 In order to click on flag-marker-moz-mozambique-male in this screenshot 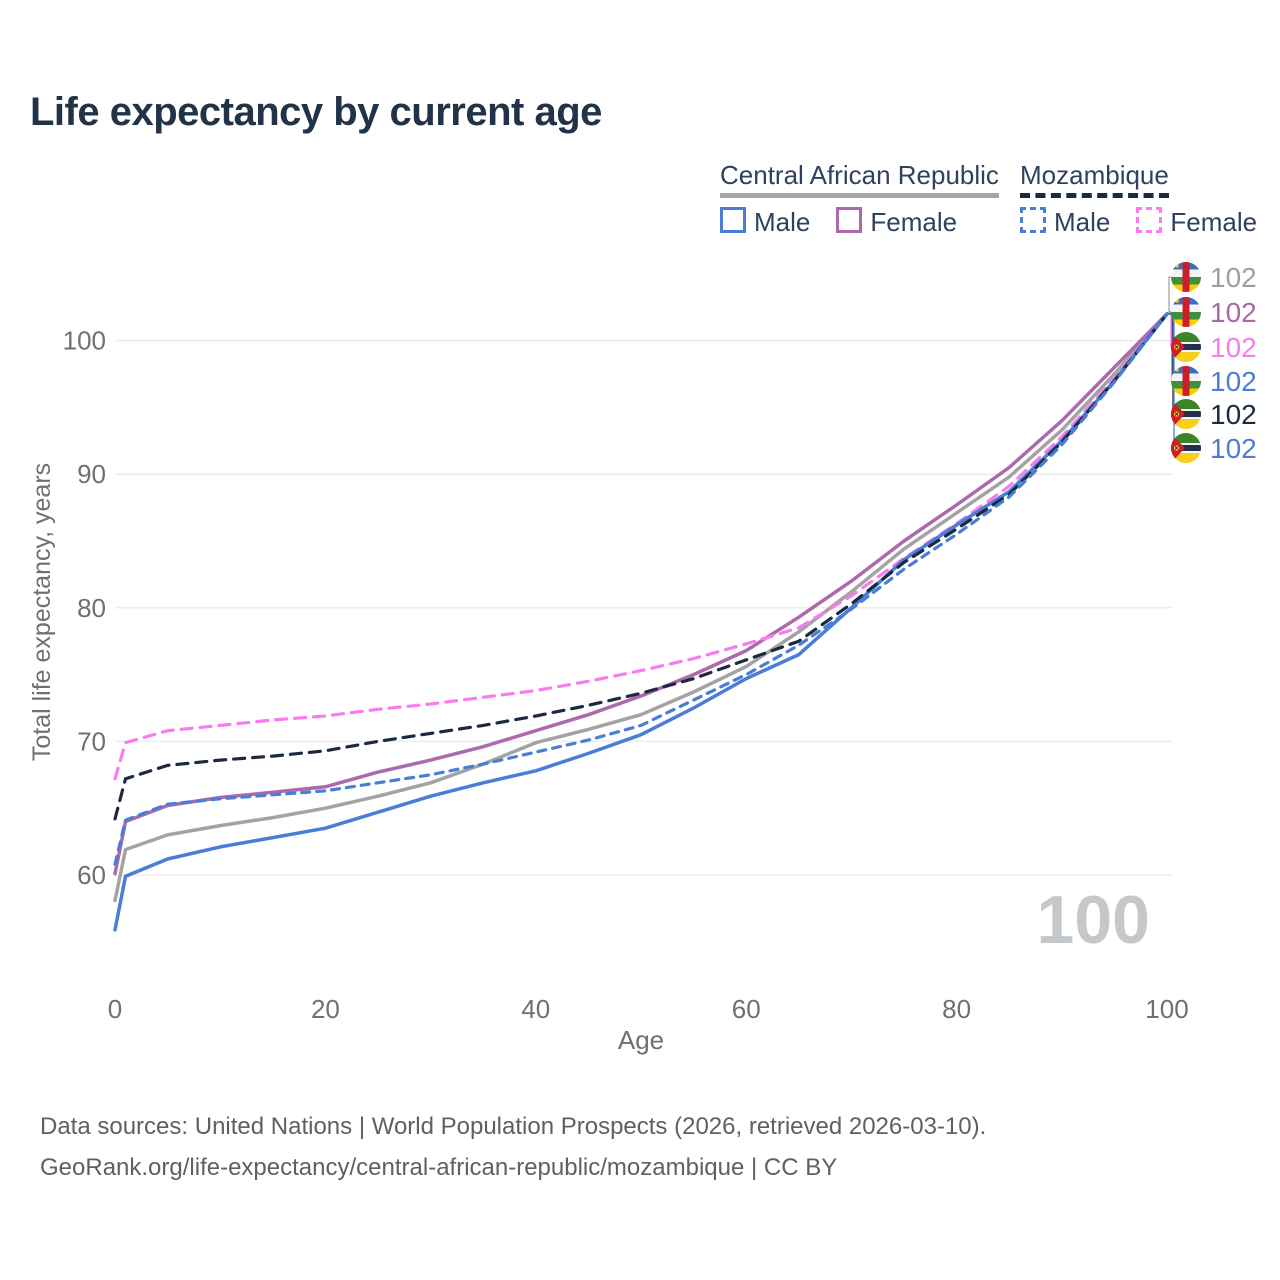, I will do `click(1186, 448)`.